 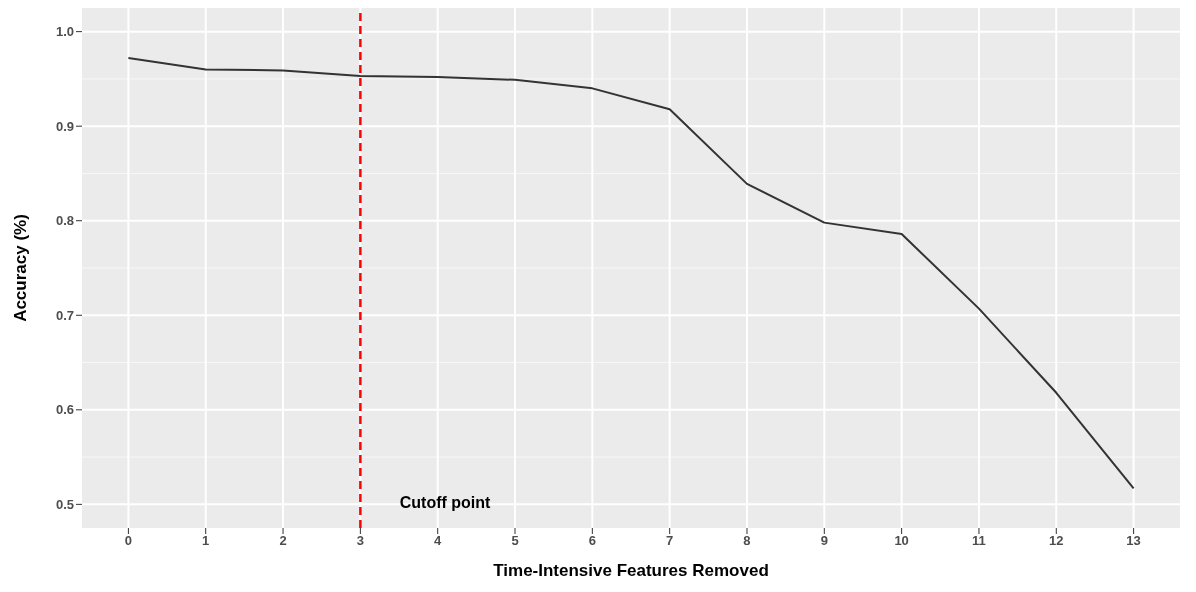 What do you see at coordinates (670, 541) in the screenshot?
I see `x-tick-label: 7` at bounding box center [670, 541].